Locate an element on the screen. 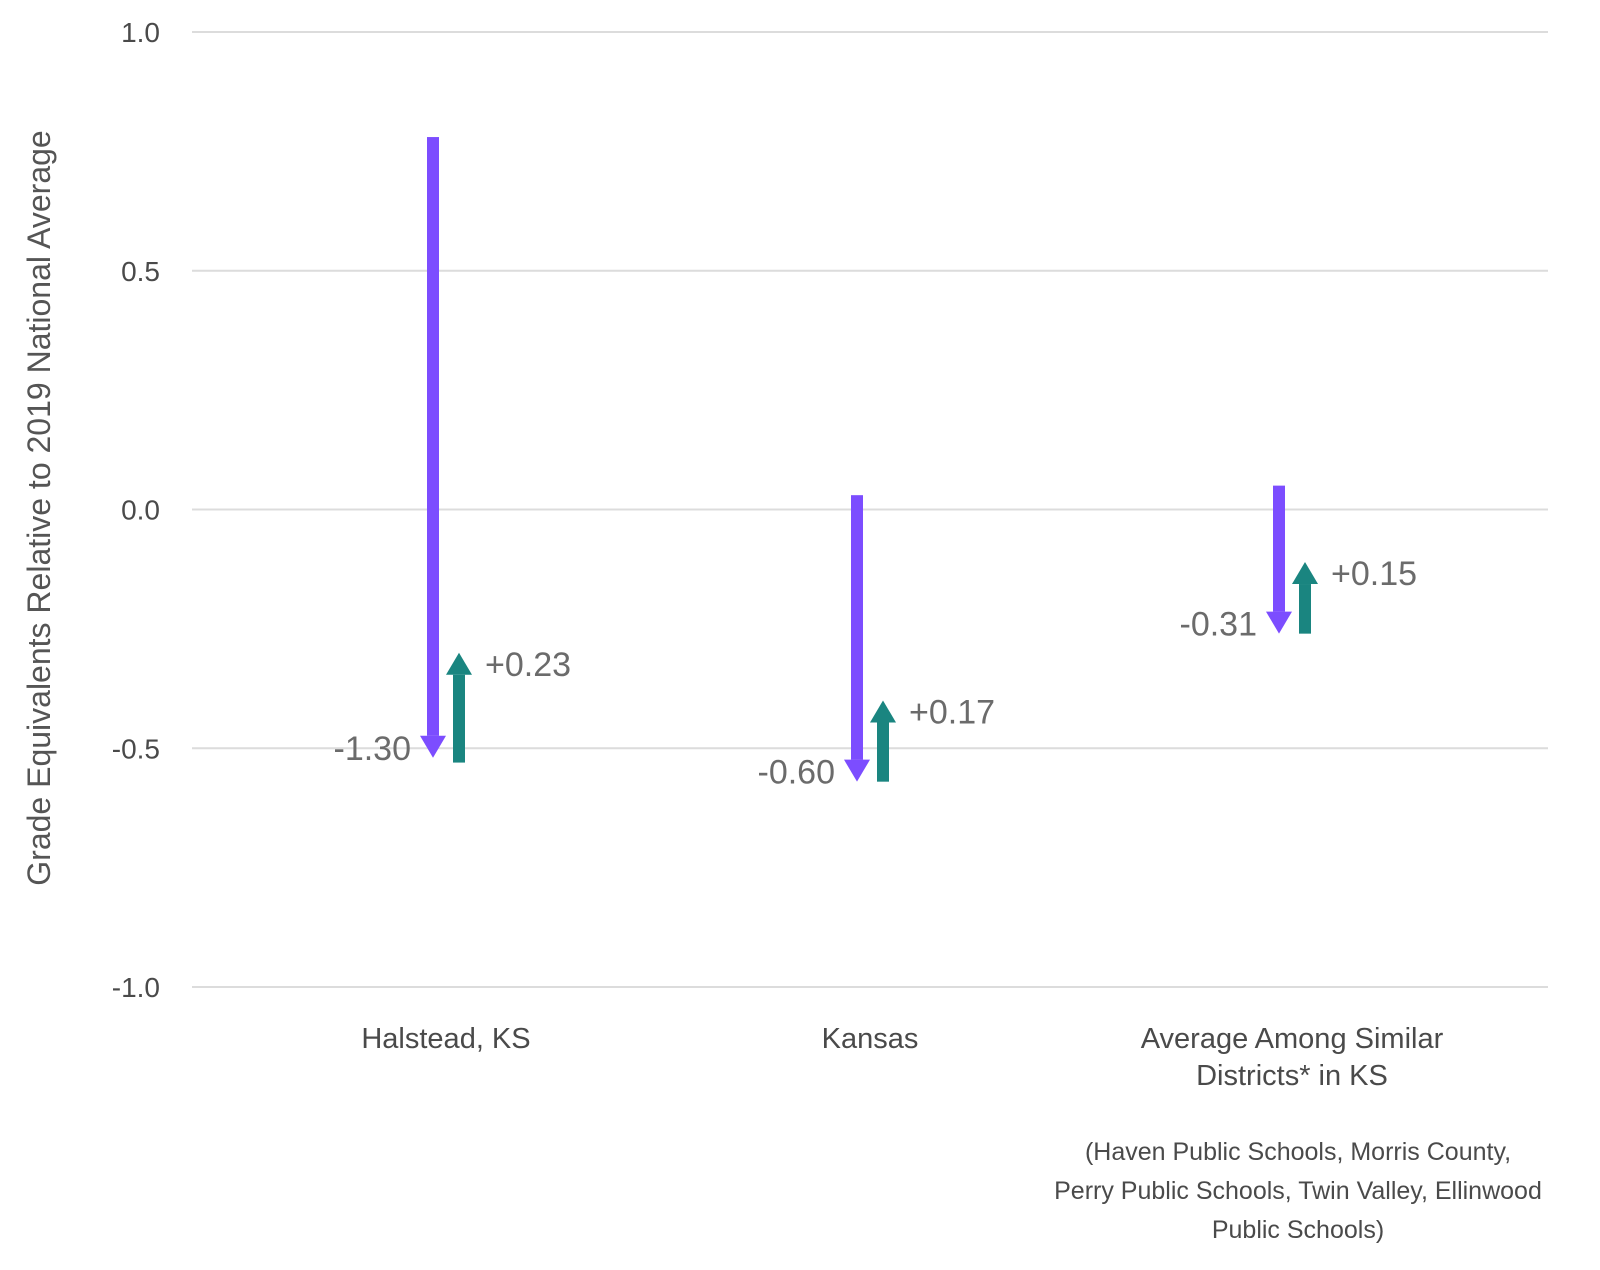 The width and height of the screenshot is (1600, 1270). recovery-value-label: +0.15 is located at coordinates (1374, 574).